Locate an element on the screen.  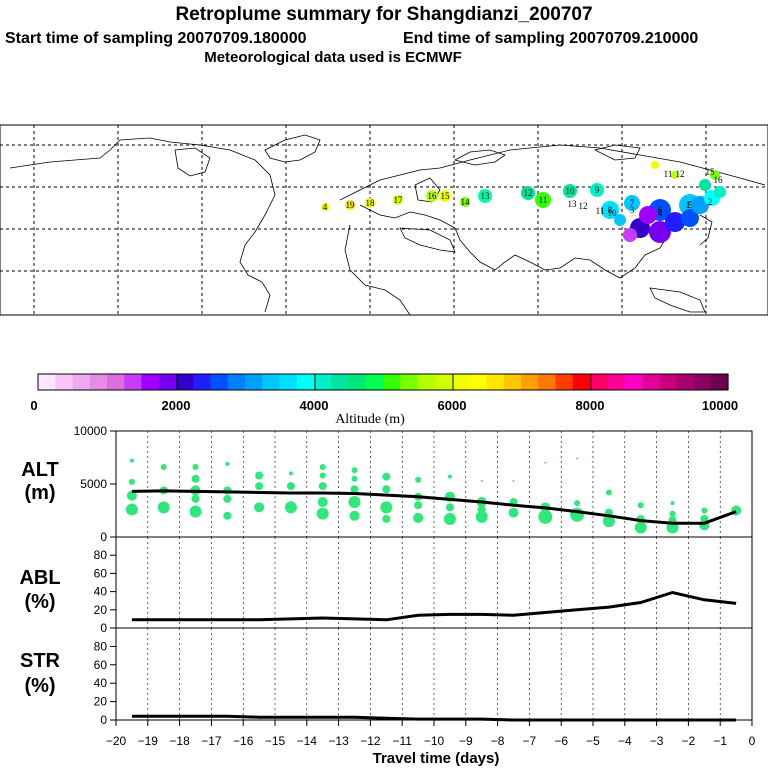
plume-day-label: 1 is located at coordinates (688, 205).